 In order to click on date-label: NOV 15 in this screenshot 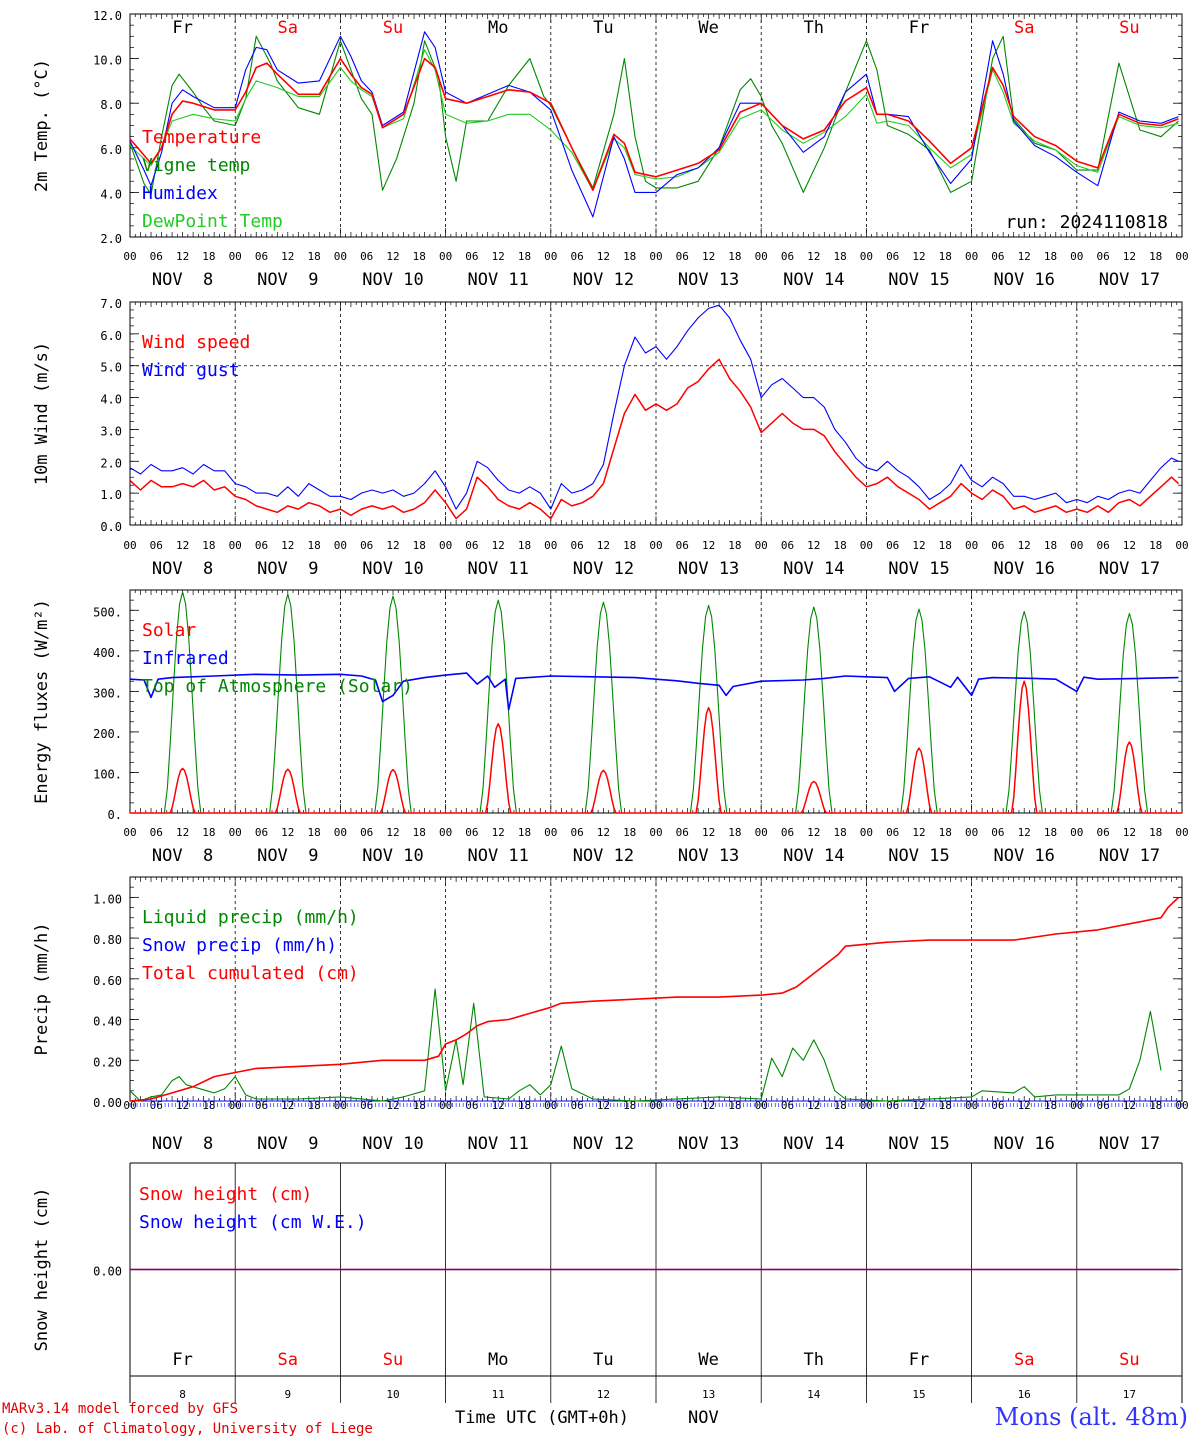, I will do `click(918, 569)`.